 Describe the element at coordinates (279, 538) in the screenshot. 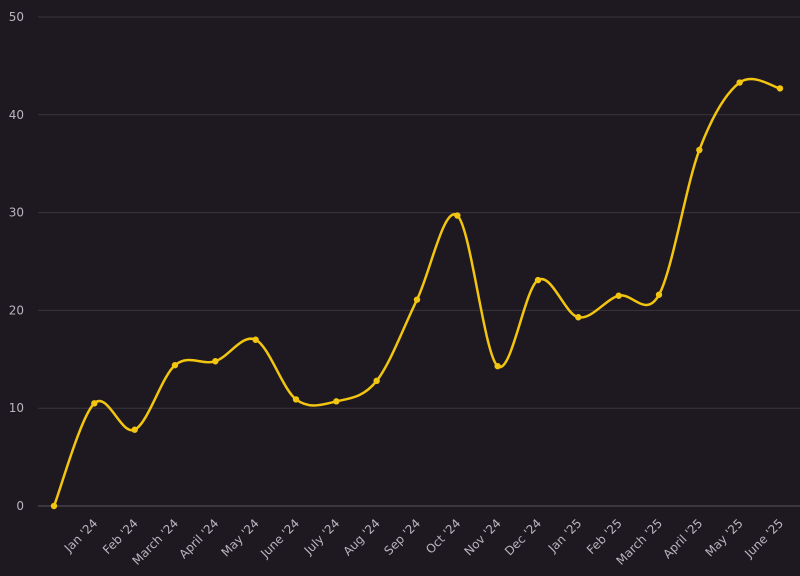

I see `x-tick-label: June '24` at that location.